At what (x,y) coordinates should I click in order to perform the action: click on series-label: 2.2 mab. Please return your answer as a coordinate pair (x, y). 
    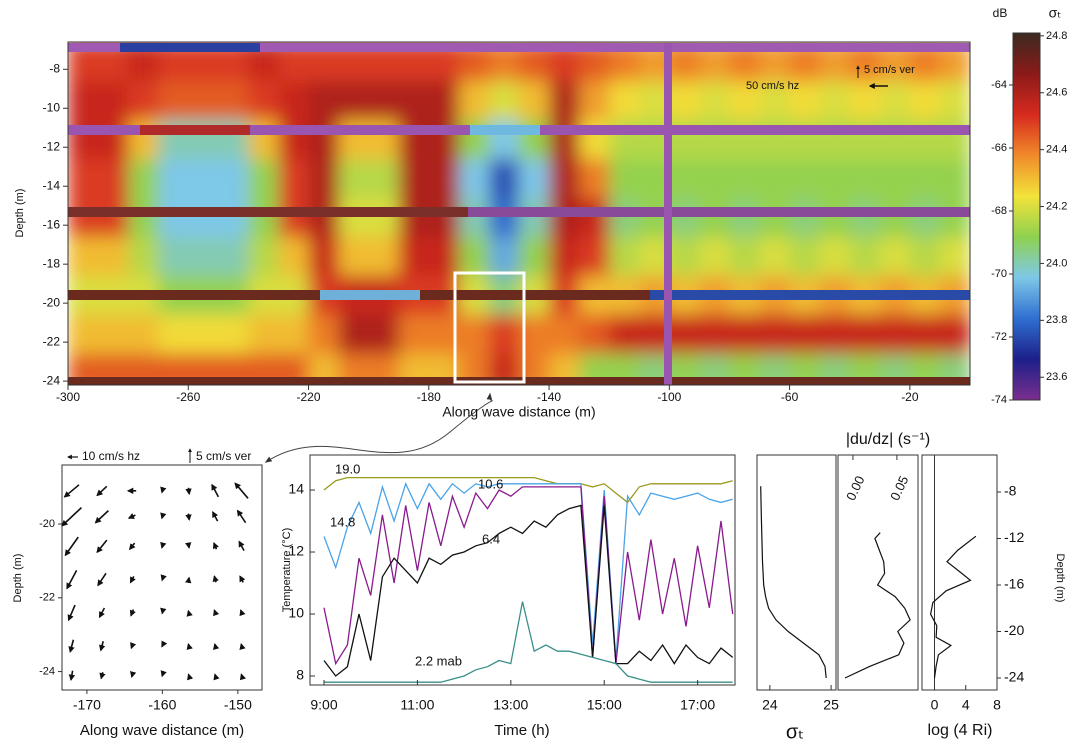
    Looking at the image, I should click on (438, 660).